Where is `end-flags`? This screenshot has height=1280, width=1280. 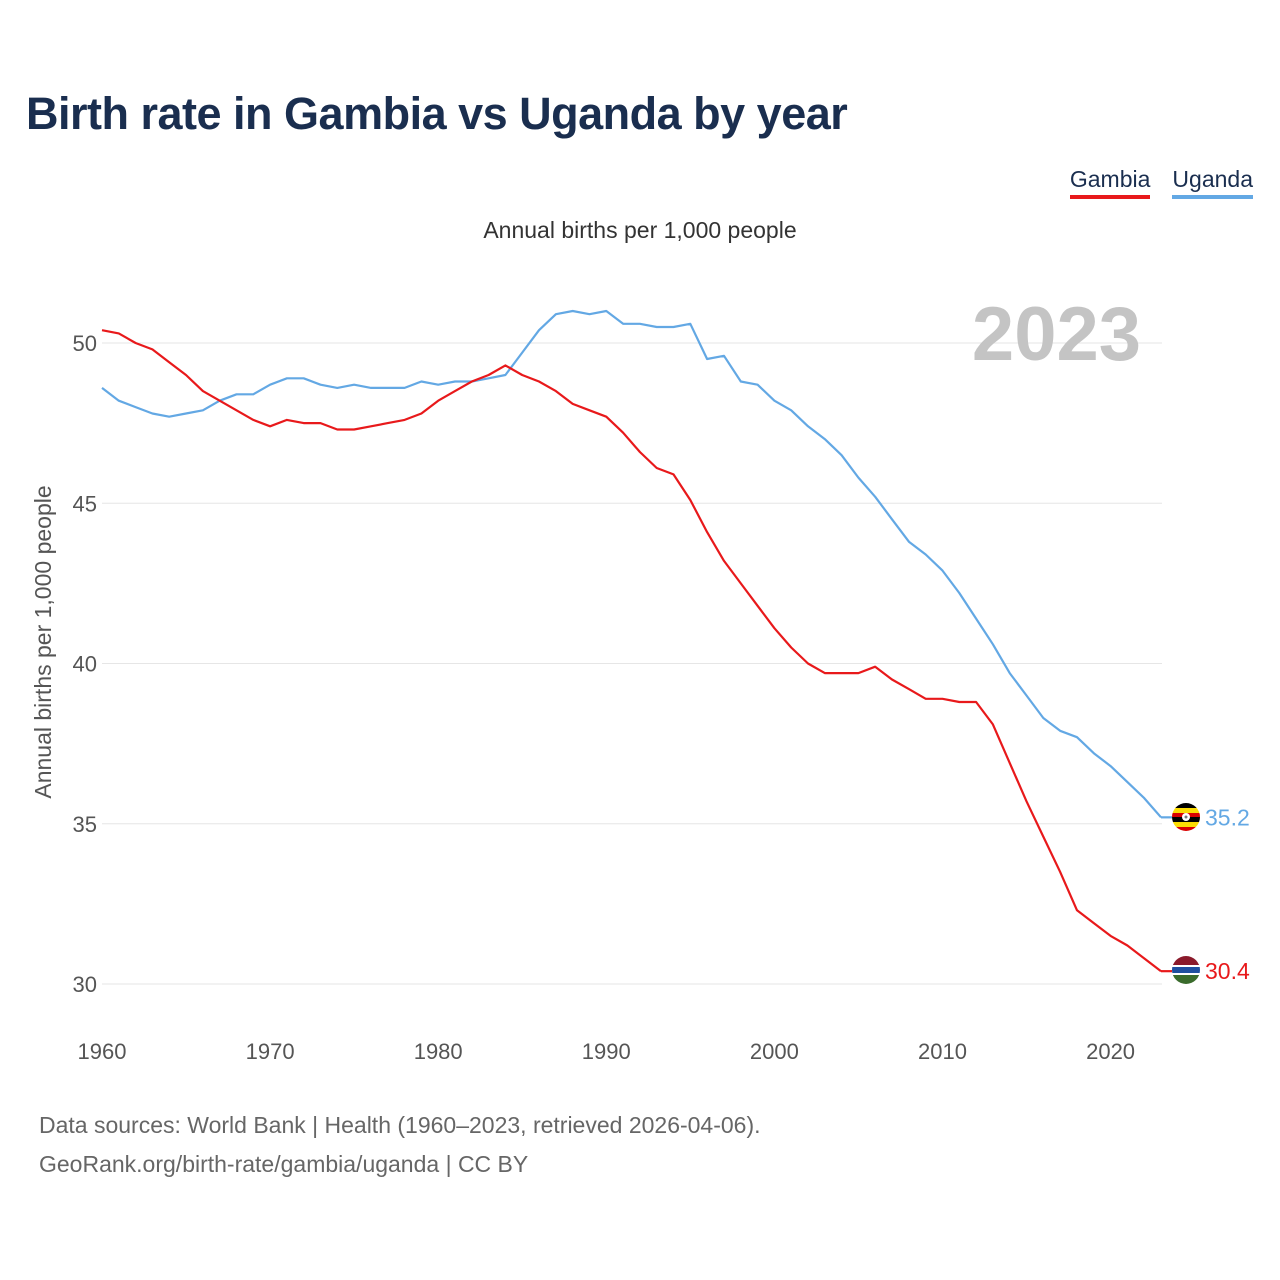
end-flags is located at coordinates (1186, 893).